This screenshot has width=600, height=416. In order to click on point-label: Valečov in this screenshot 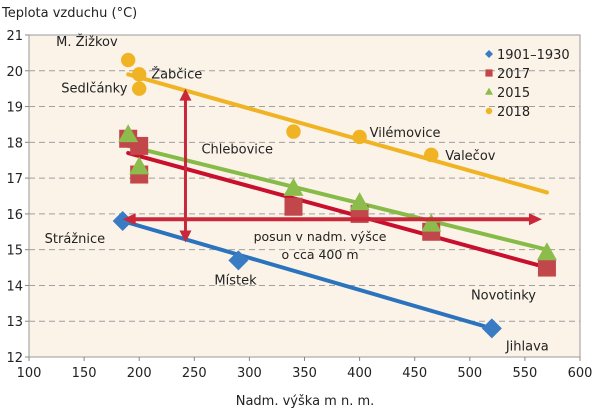, I will do `click(470, 156)`.